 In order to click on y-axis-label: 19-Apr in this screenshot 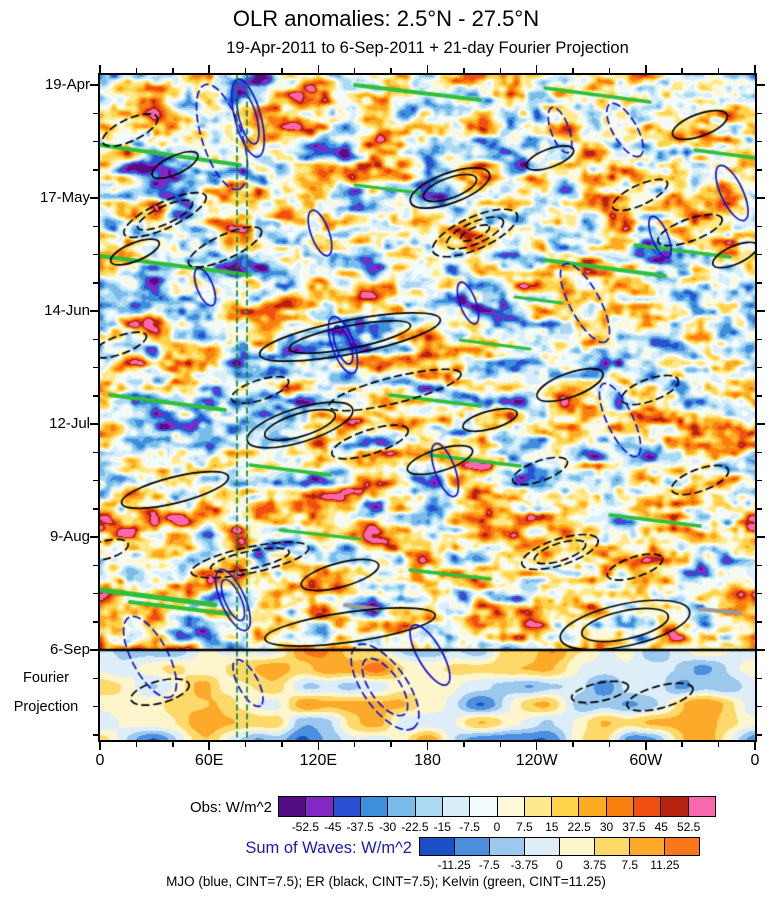, I will do `click(67, 84)`.